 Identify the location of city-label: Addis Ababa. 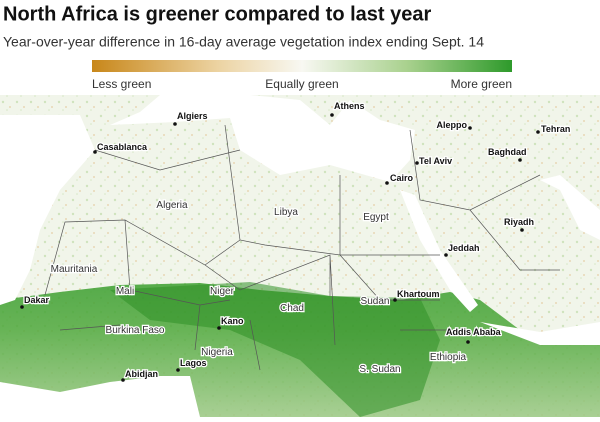
(474, 332).